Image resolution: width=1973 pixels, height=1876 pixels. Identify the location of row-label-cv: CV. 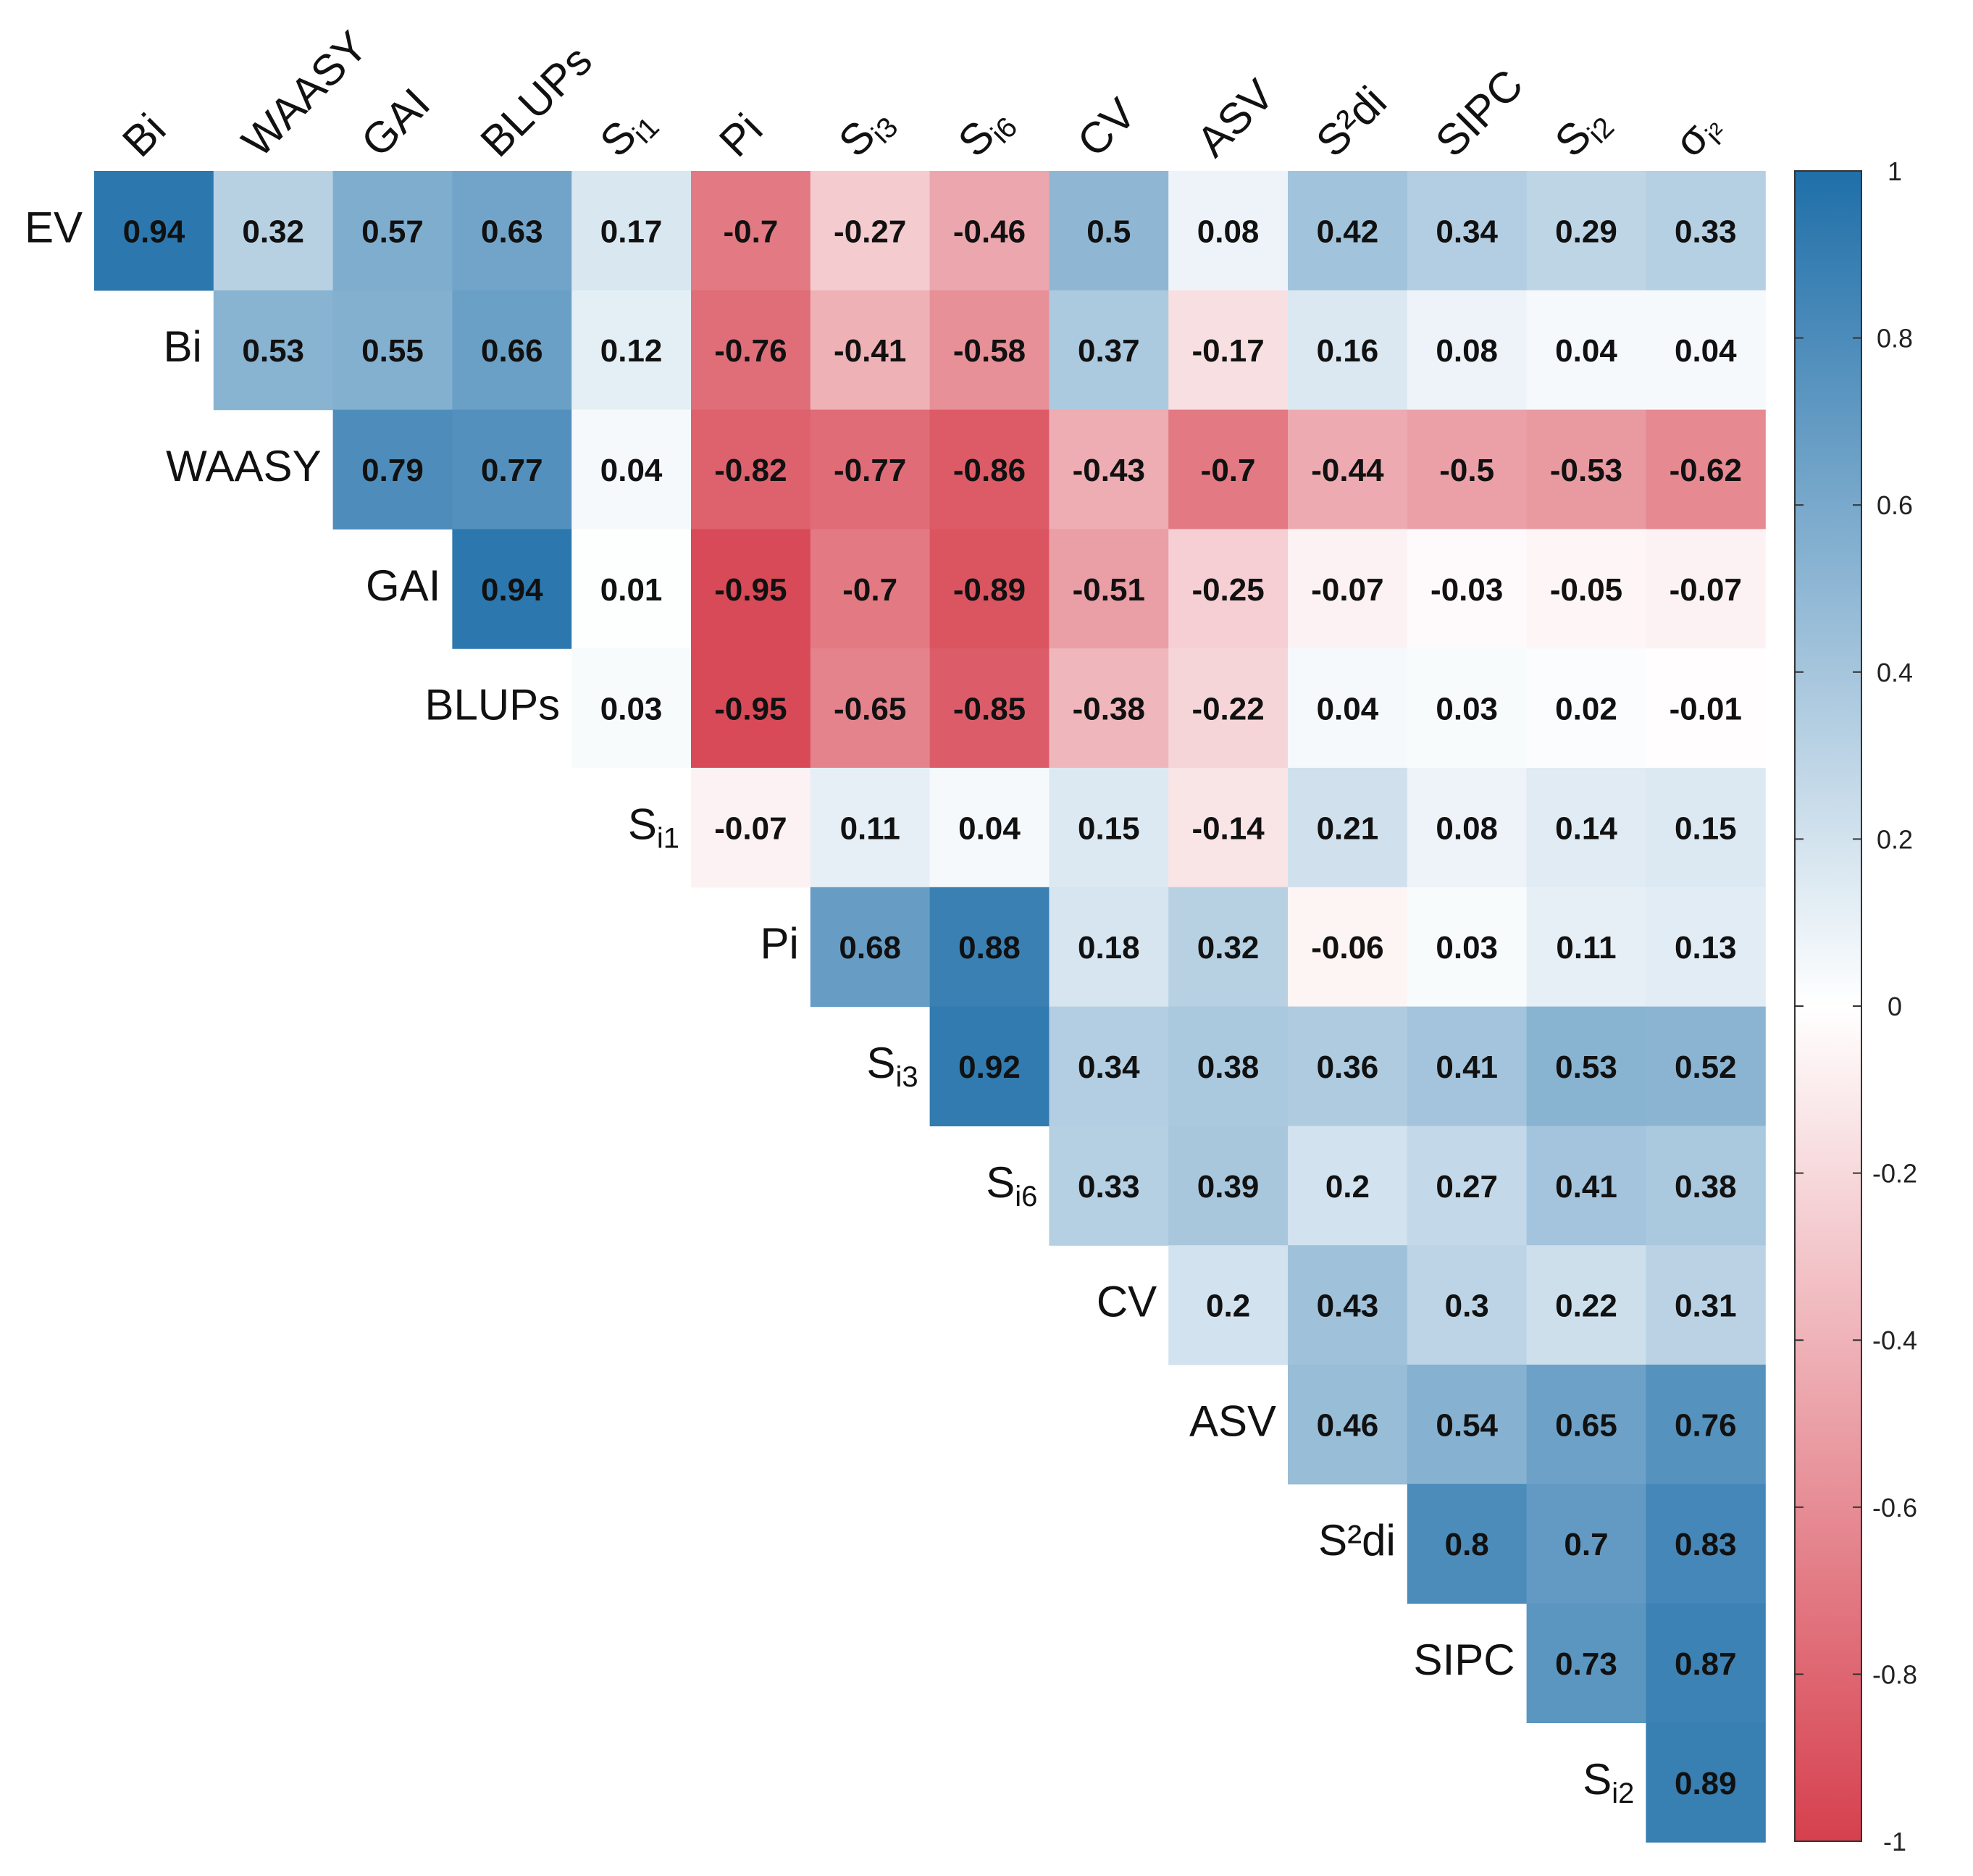
(1127, 1302).